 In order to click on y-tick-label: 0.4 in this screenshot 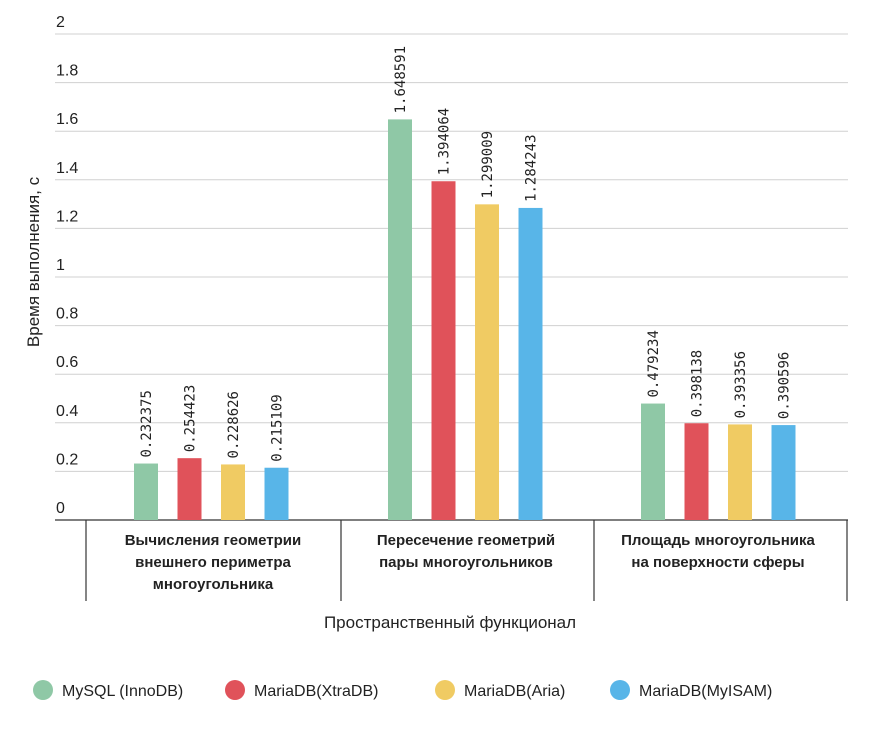, I will do `click(67, 411)`.